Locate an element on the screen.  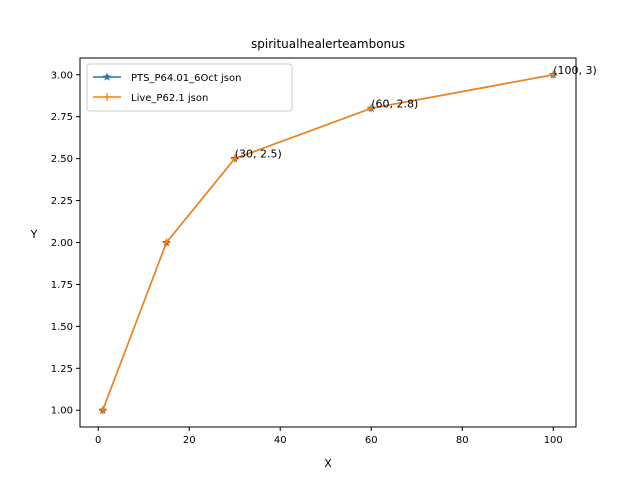
y-axis-title: Y is located at coordinates (34, 234).